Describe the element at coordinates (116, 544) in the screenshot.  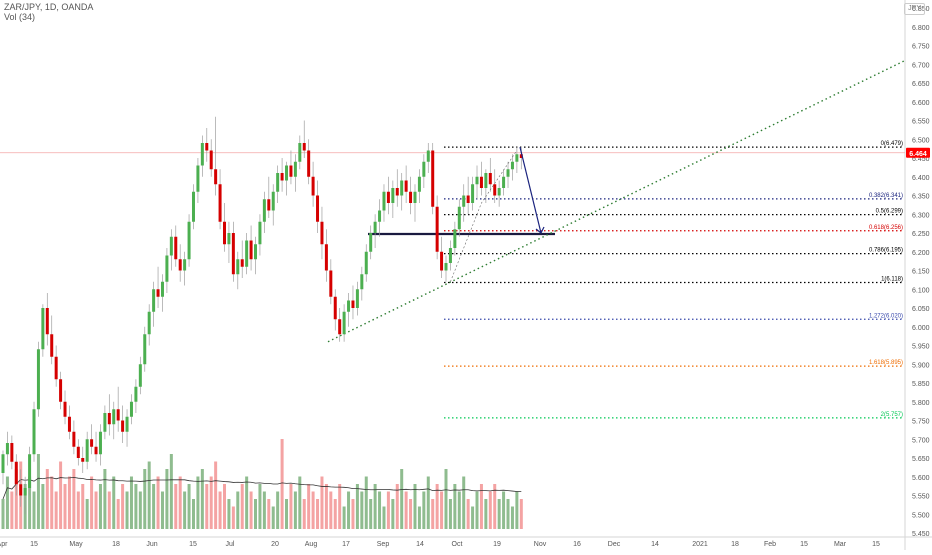
I see `x-tick-label: 18` at that location.